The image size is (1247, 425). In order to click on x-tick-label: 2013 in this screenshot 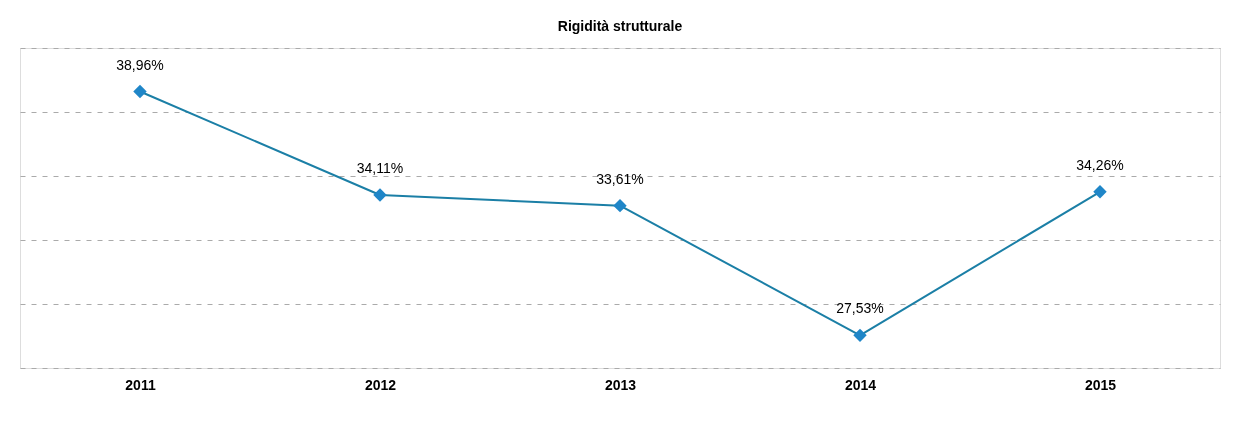, I will do `click(620, 384)`.